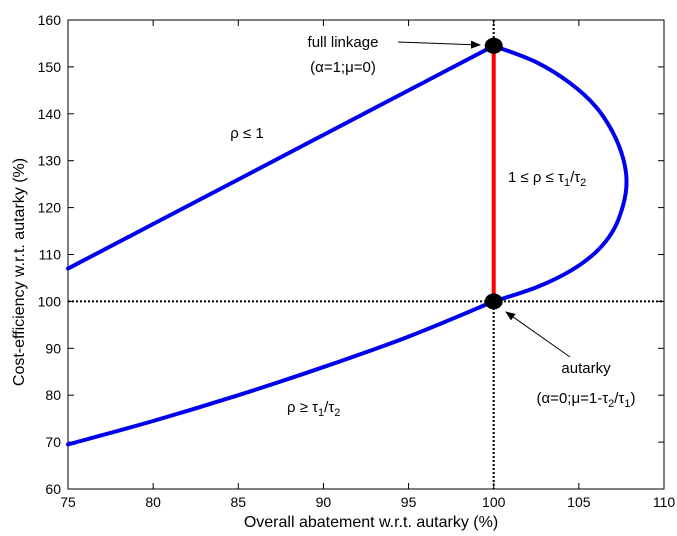  Describe the element at coordinates (50, 67) in the screenshot. I see `y-tick-label: 150` at that location.